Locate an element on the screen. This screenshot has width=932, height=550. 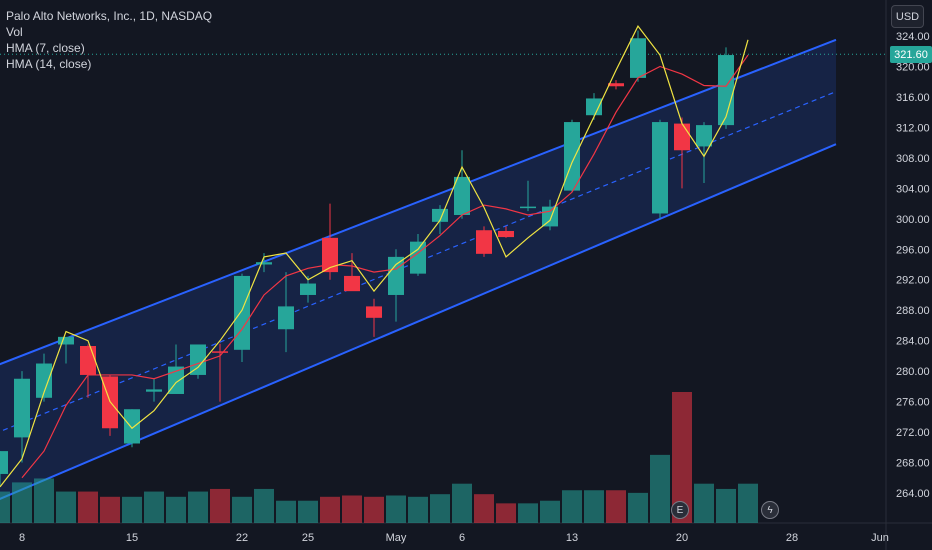
price-tick-label: 276.00 is located at coordinates (913, 403).